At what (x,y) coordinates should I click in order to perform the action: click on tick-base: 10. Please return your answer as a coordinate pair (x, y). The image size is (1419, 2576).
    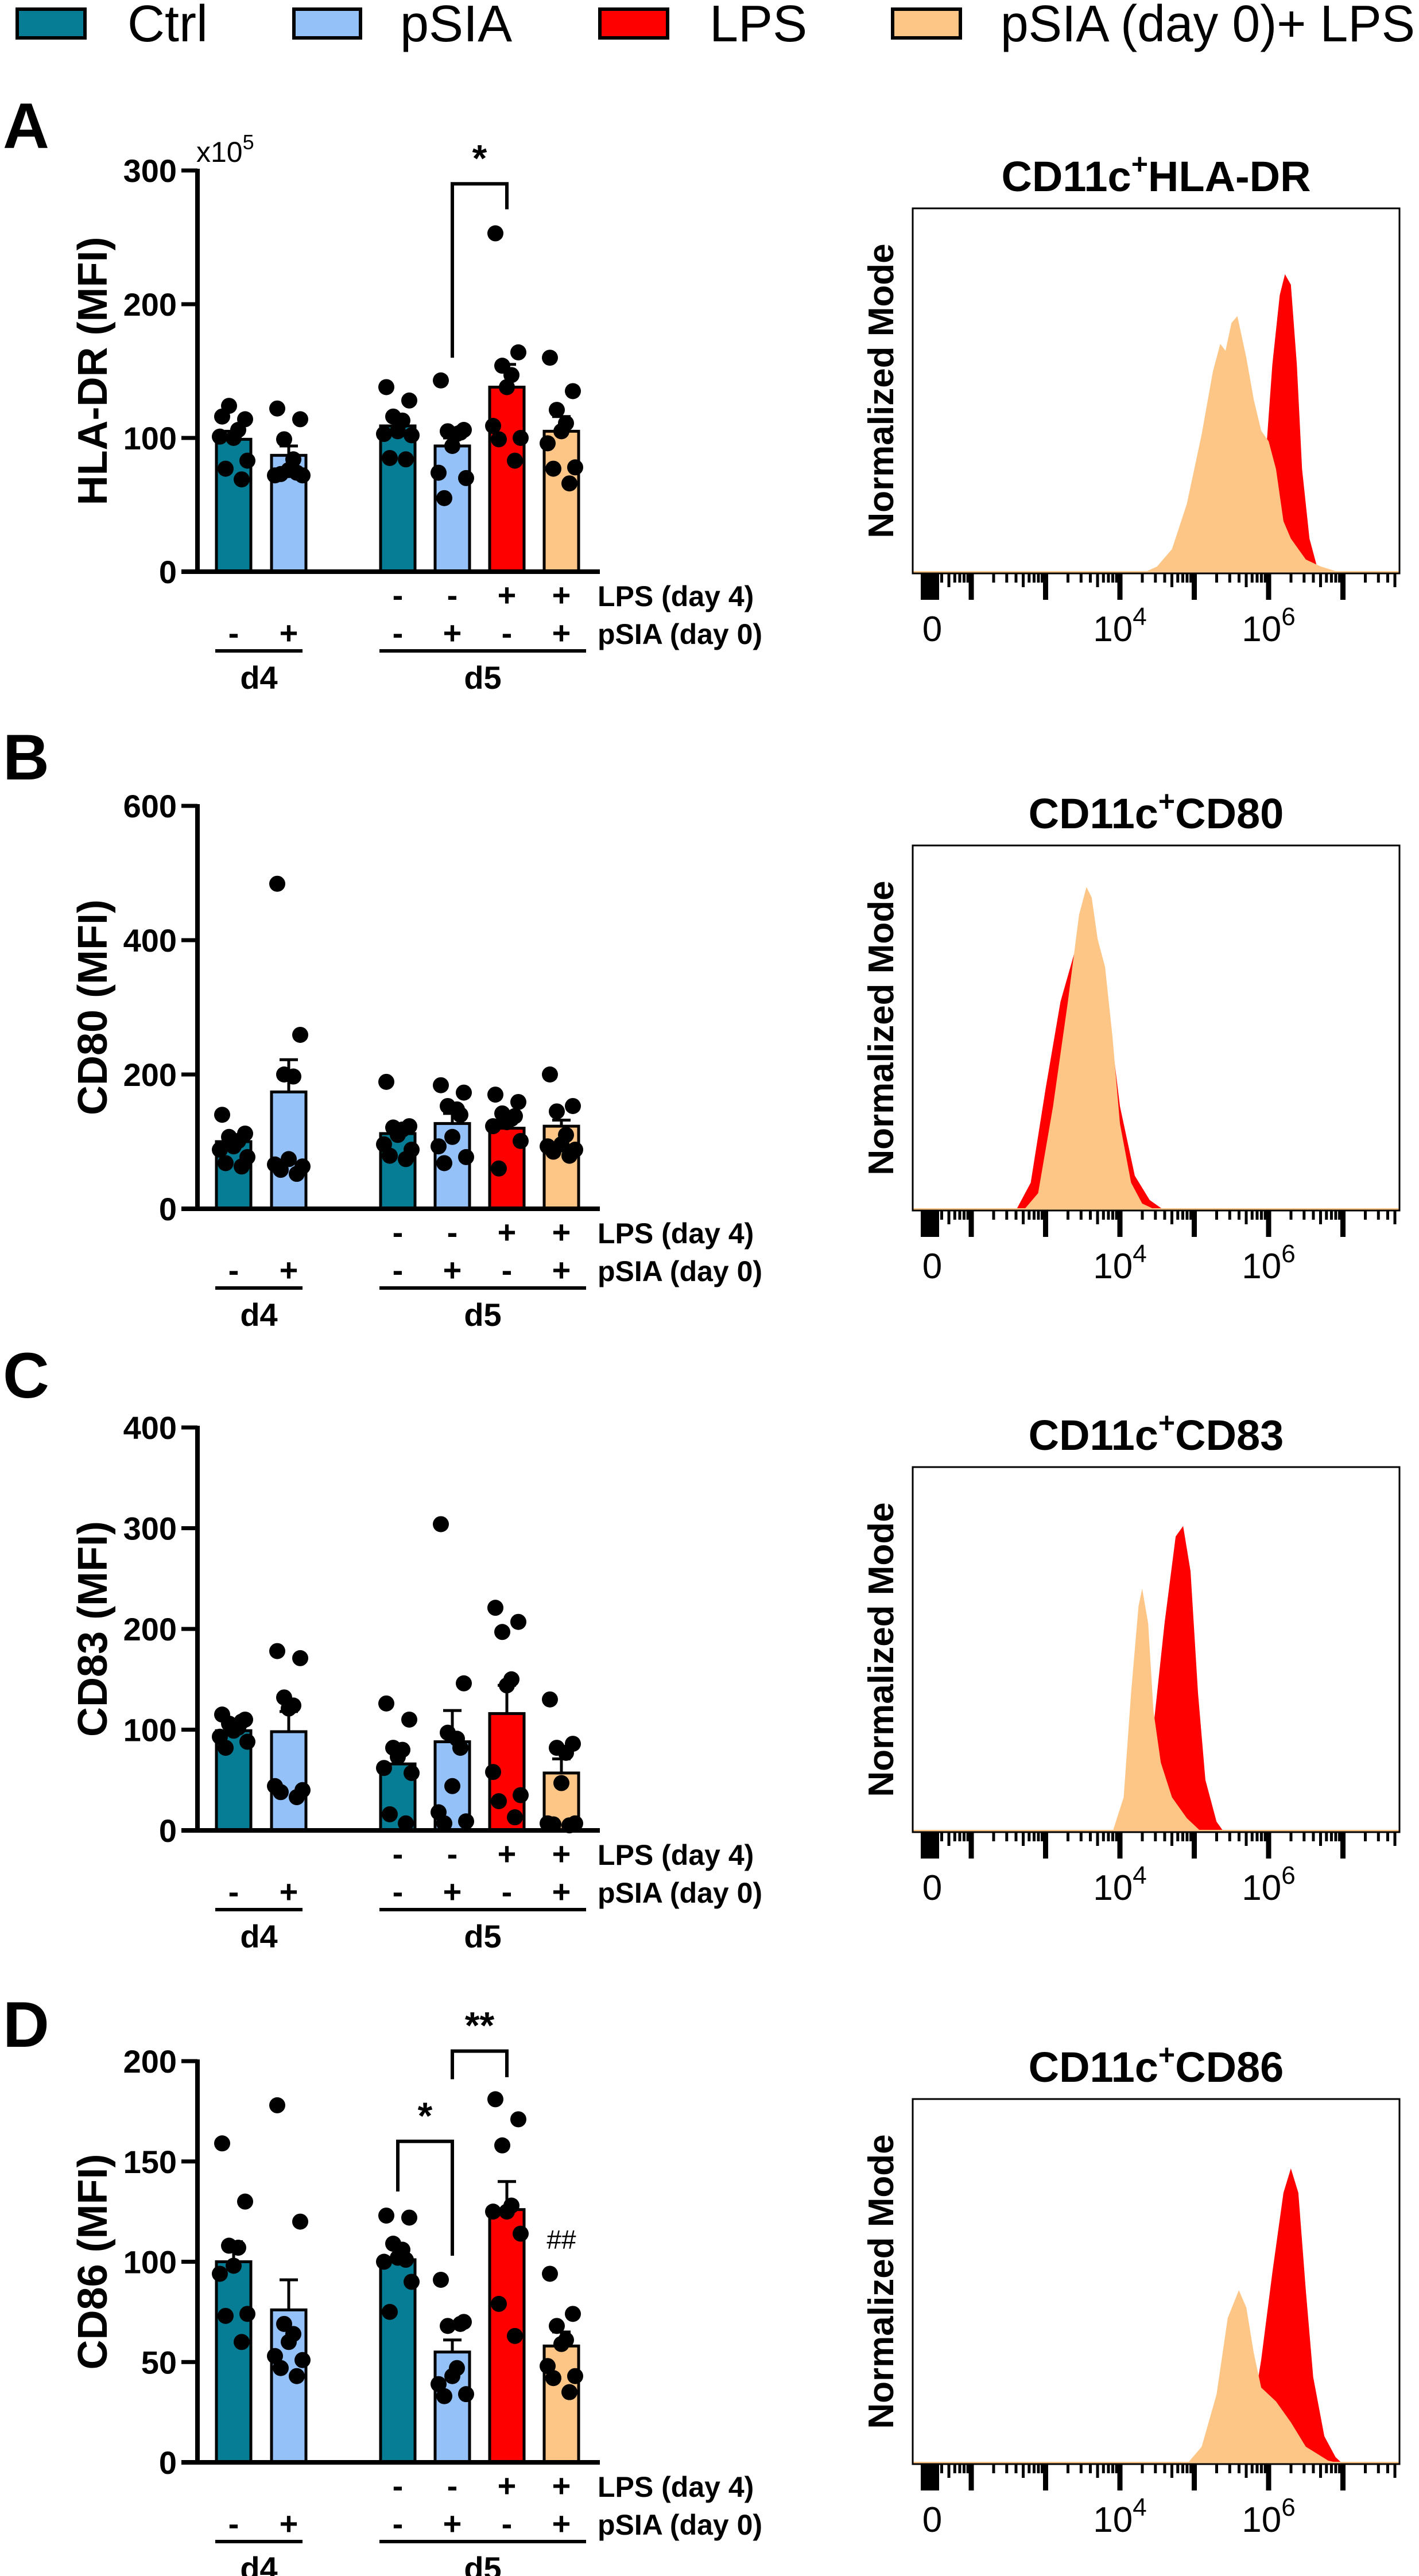
    Looking at the image, I should click on (1113, 2520).